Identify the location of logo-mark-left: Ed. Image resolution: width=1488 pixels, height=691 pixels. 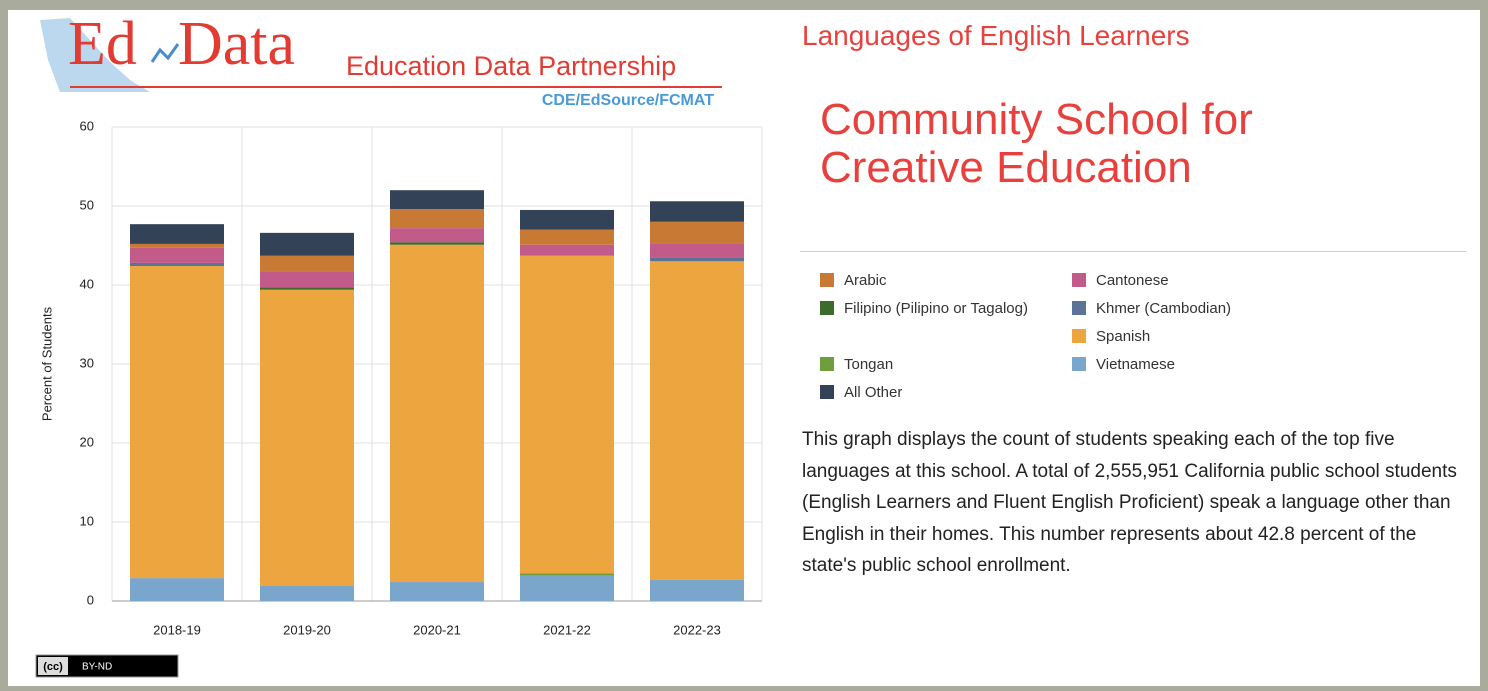
(102, 44).